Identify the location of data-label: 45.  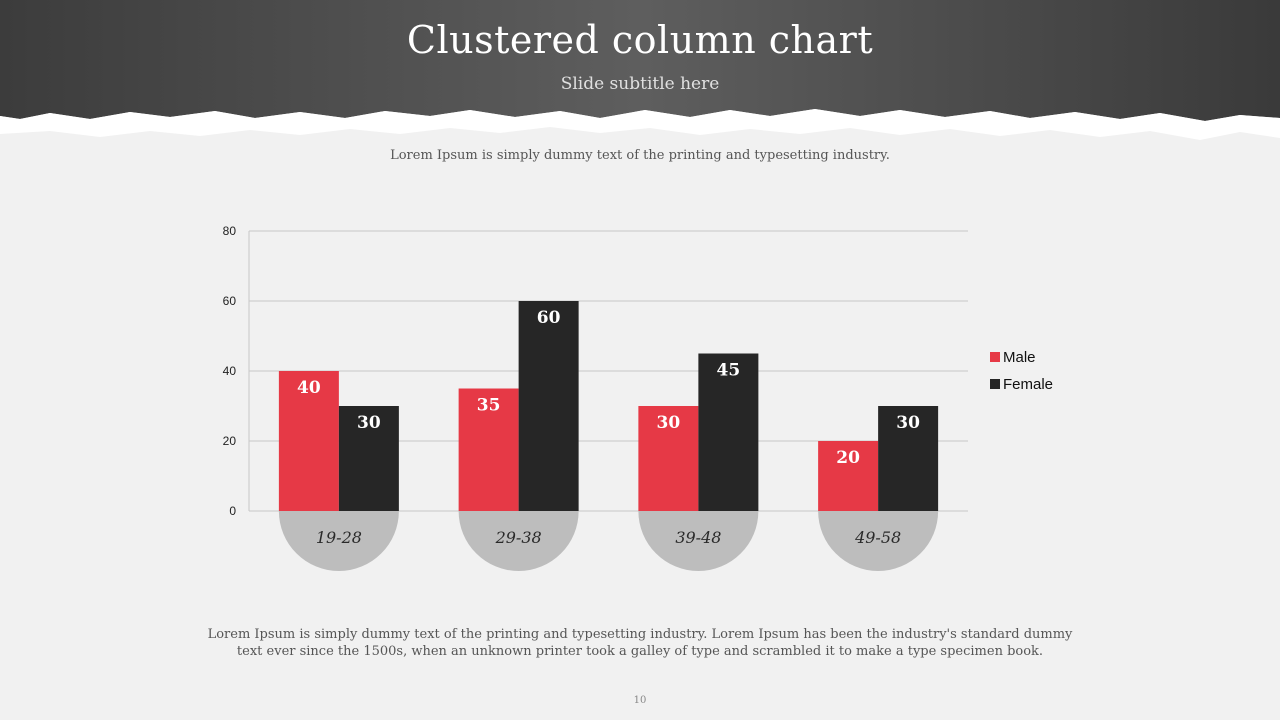
(729, 371).